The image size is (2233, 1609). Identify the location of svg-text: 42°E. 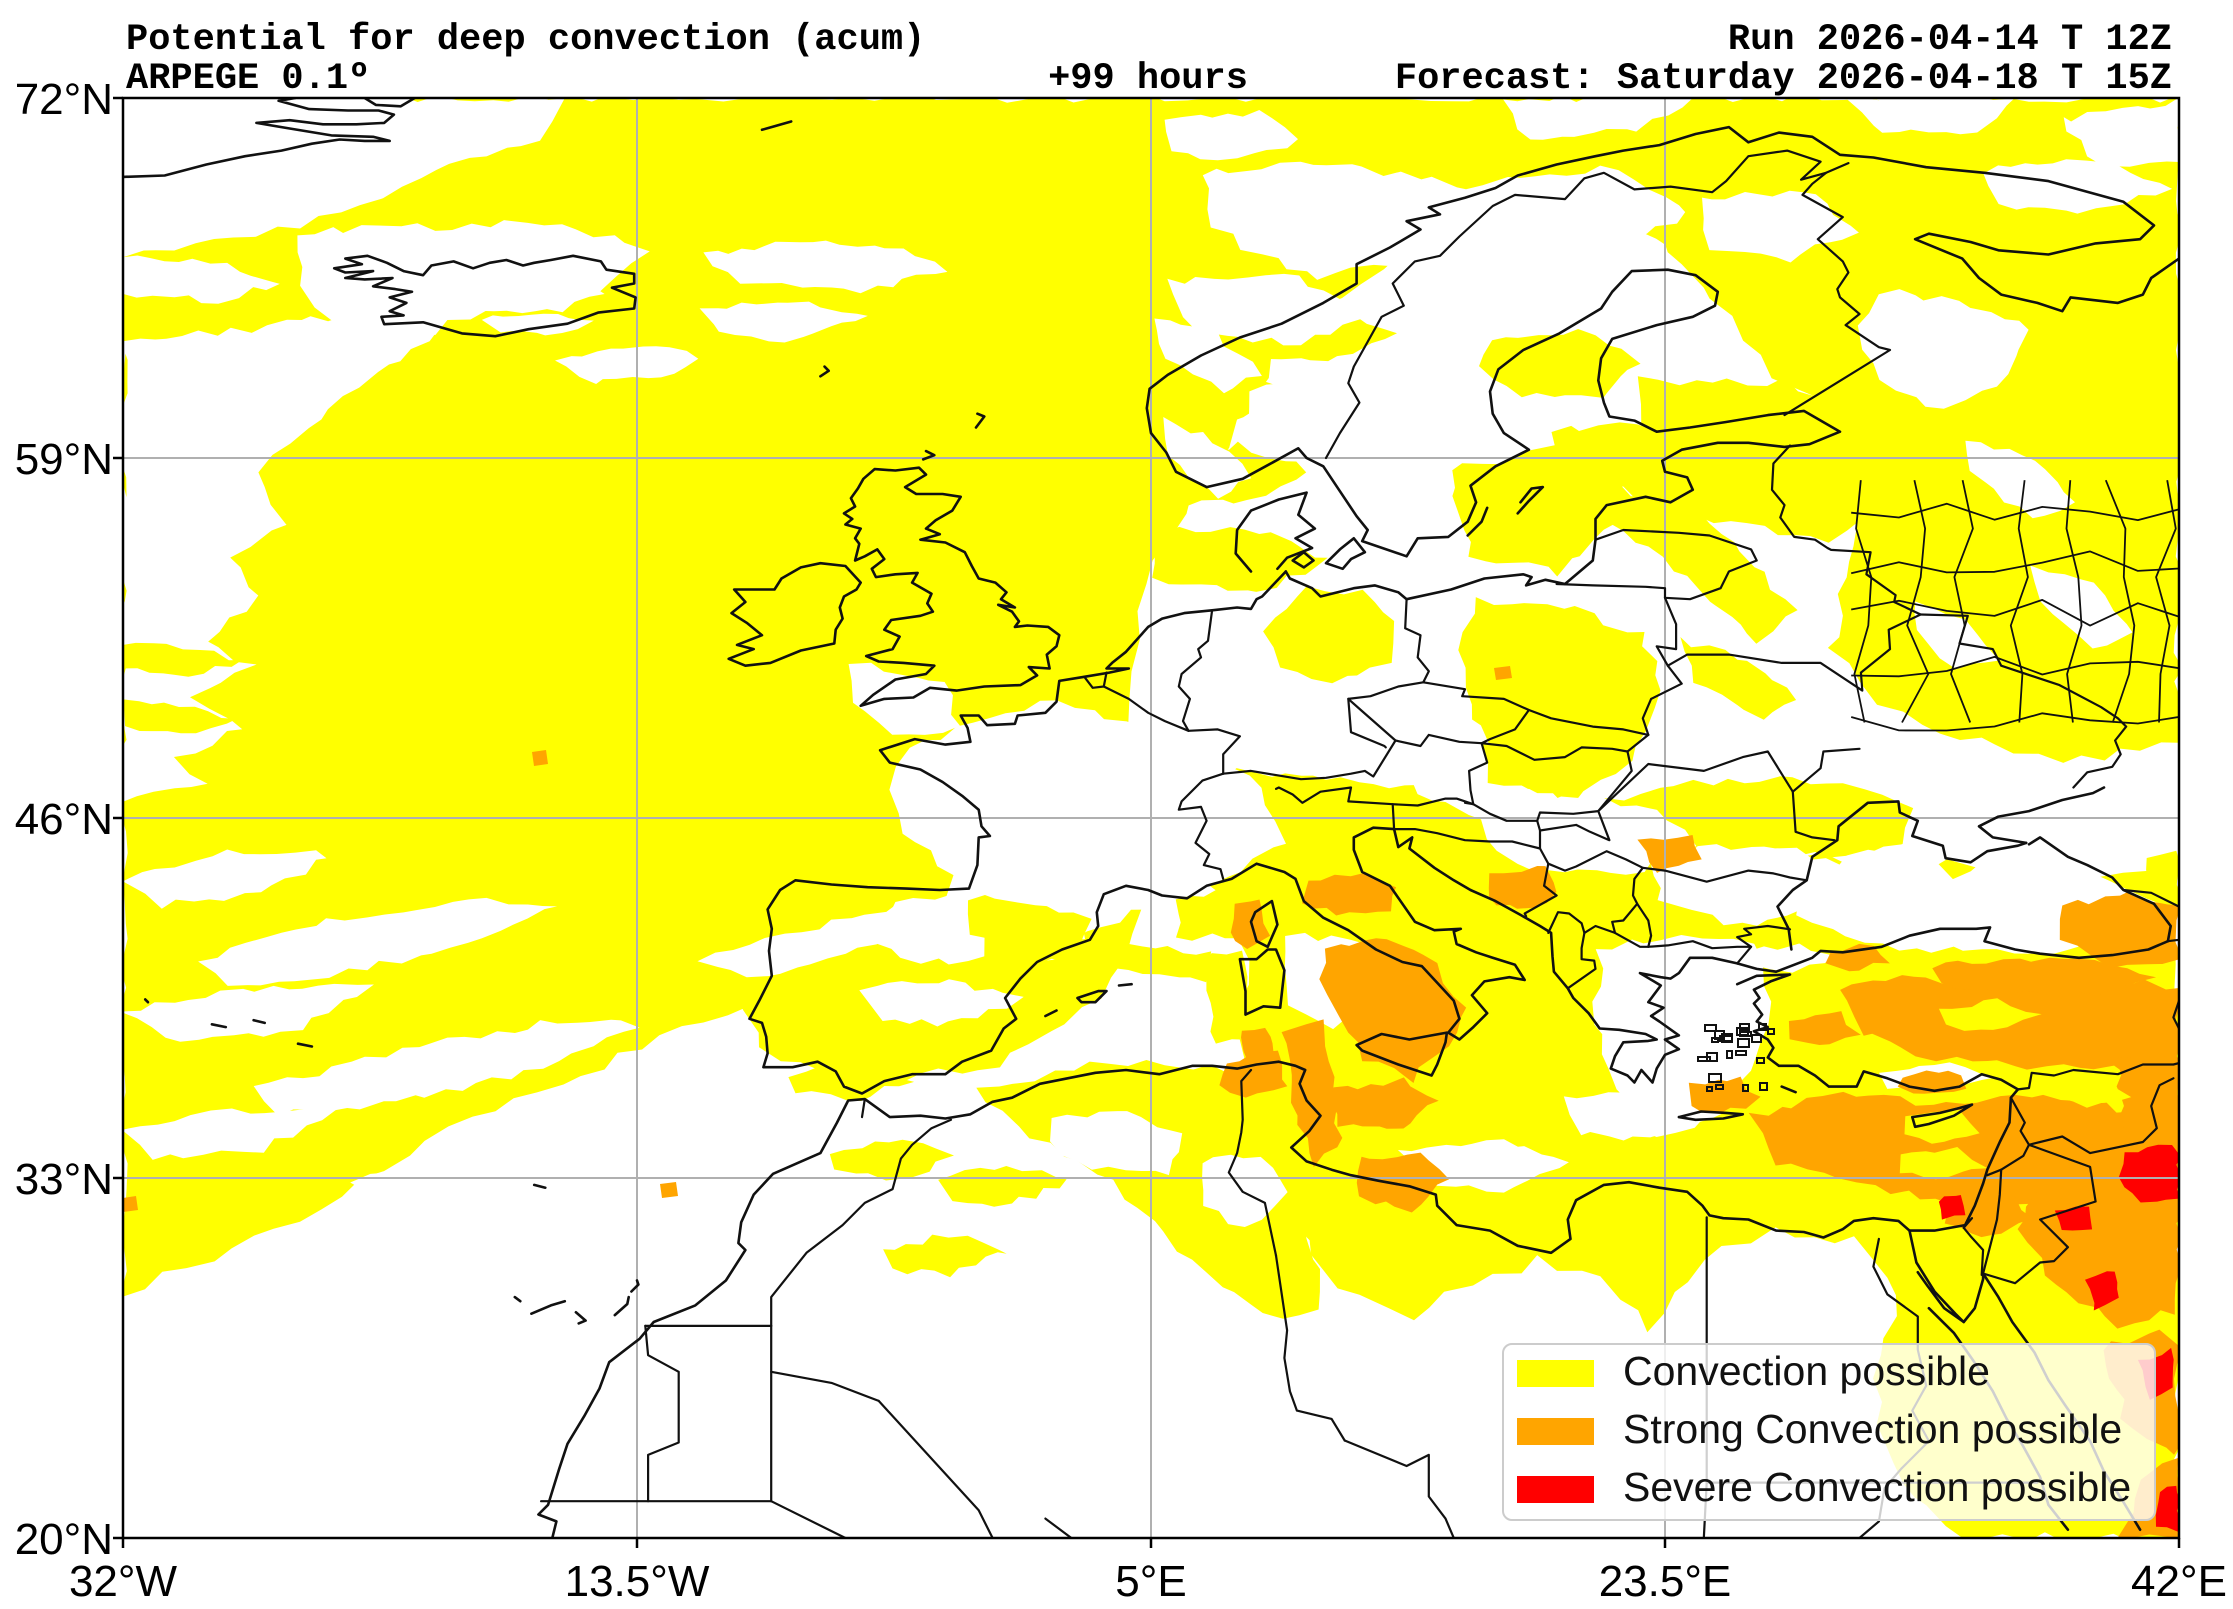
(2179, 1580).